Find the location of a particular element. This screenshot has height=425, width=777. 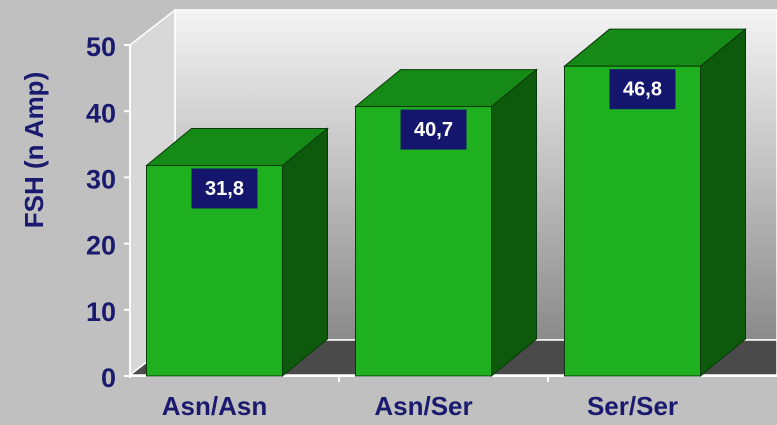

x-tick-label: Asn/Ser is located at coordinates (423, 406).